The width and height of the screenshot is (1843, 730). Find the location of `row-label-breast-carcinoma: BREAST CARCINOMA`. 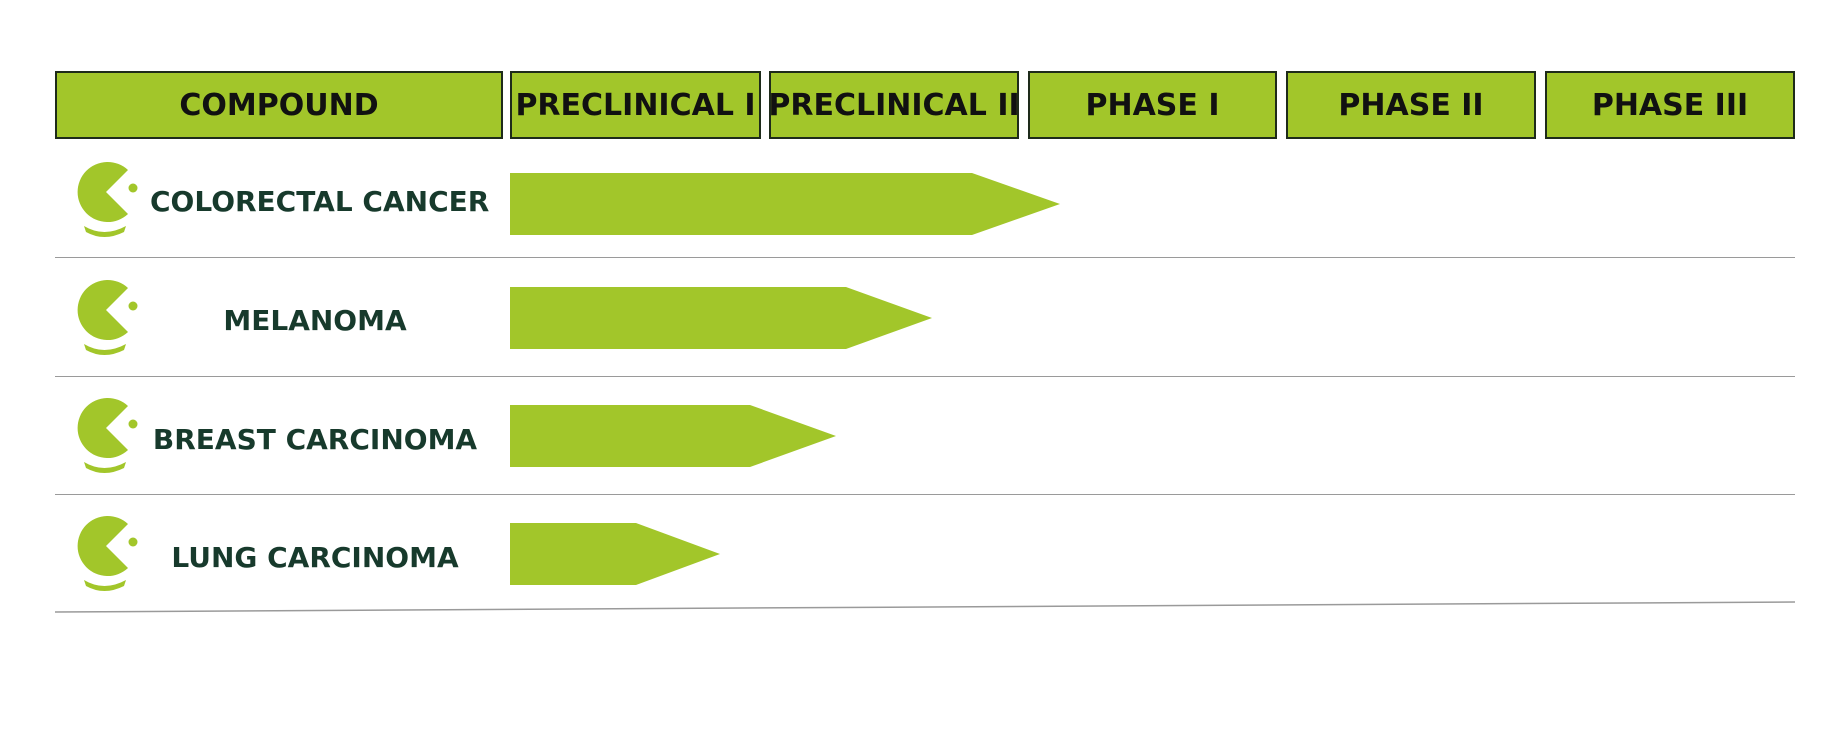

row-label-breast-carcinoma: BREAST CARCINOMA is located at coordinates (315, 439).